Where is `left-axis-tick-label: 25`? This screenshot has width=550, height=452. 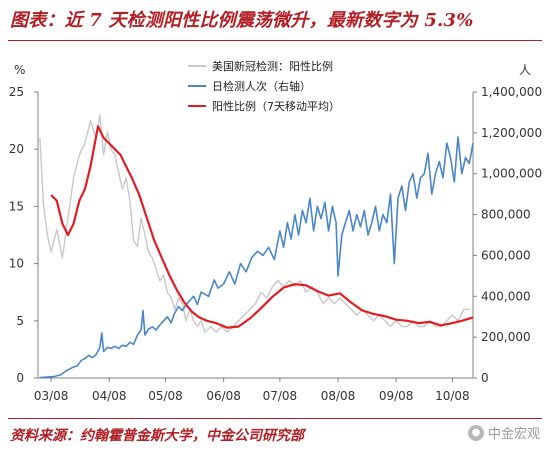 left-axis-tick-label: 25 is located at coordinates (16, 92).